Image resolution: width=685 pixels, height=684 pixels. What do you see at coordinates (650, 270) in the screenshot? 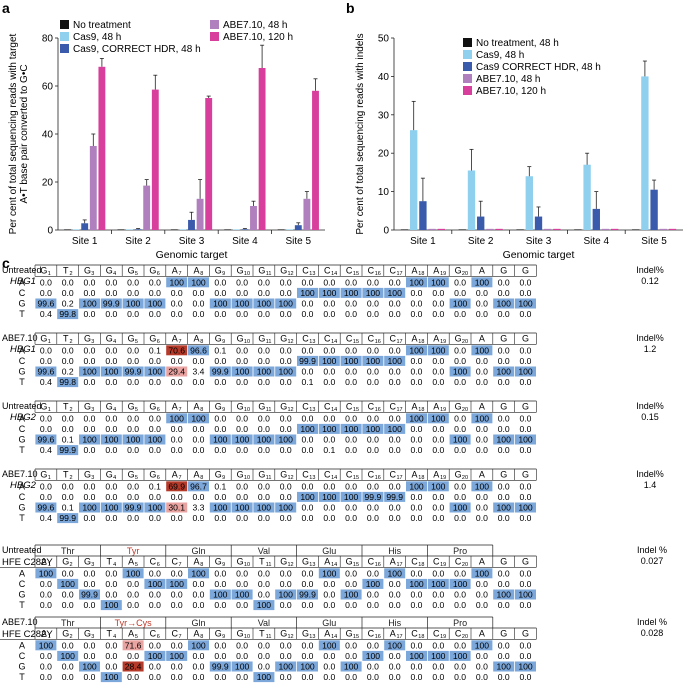
I see `indel-label: Indel%` at bounding box center [650, 270].